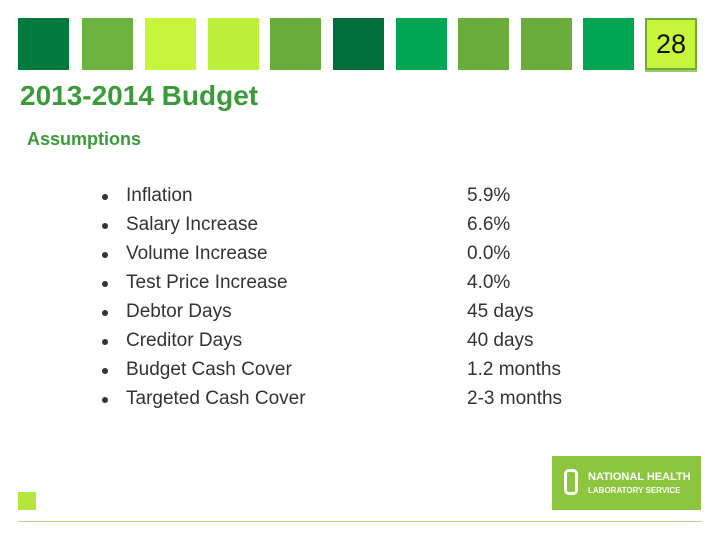  I want to click on logo: NATIONAL HEALTH LABORATORY SERVICE, so click(626, 483).